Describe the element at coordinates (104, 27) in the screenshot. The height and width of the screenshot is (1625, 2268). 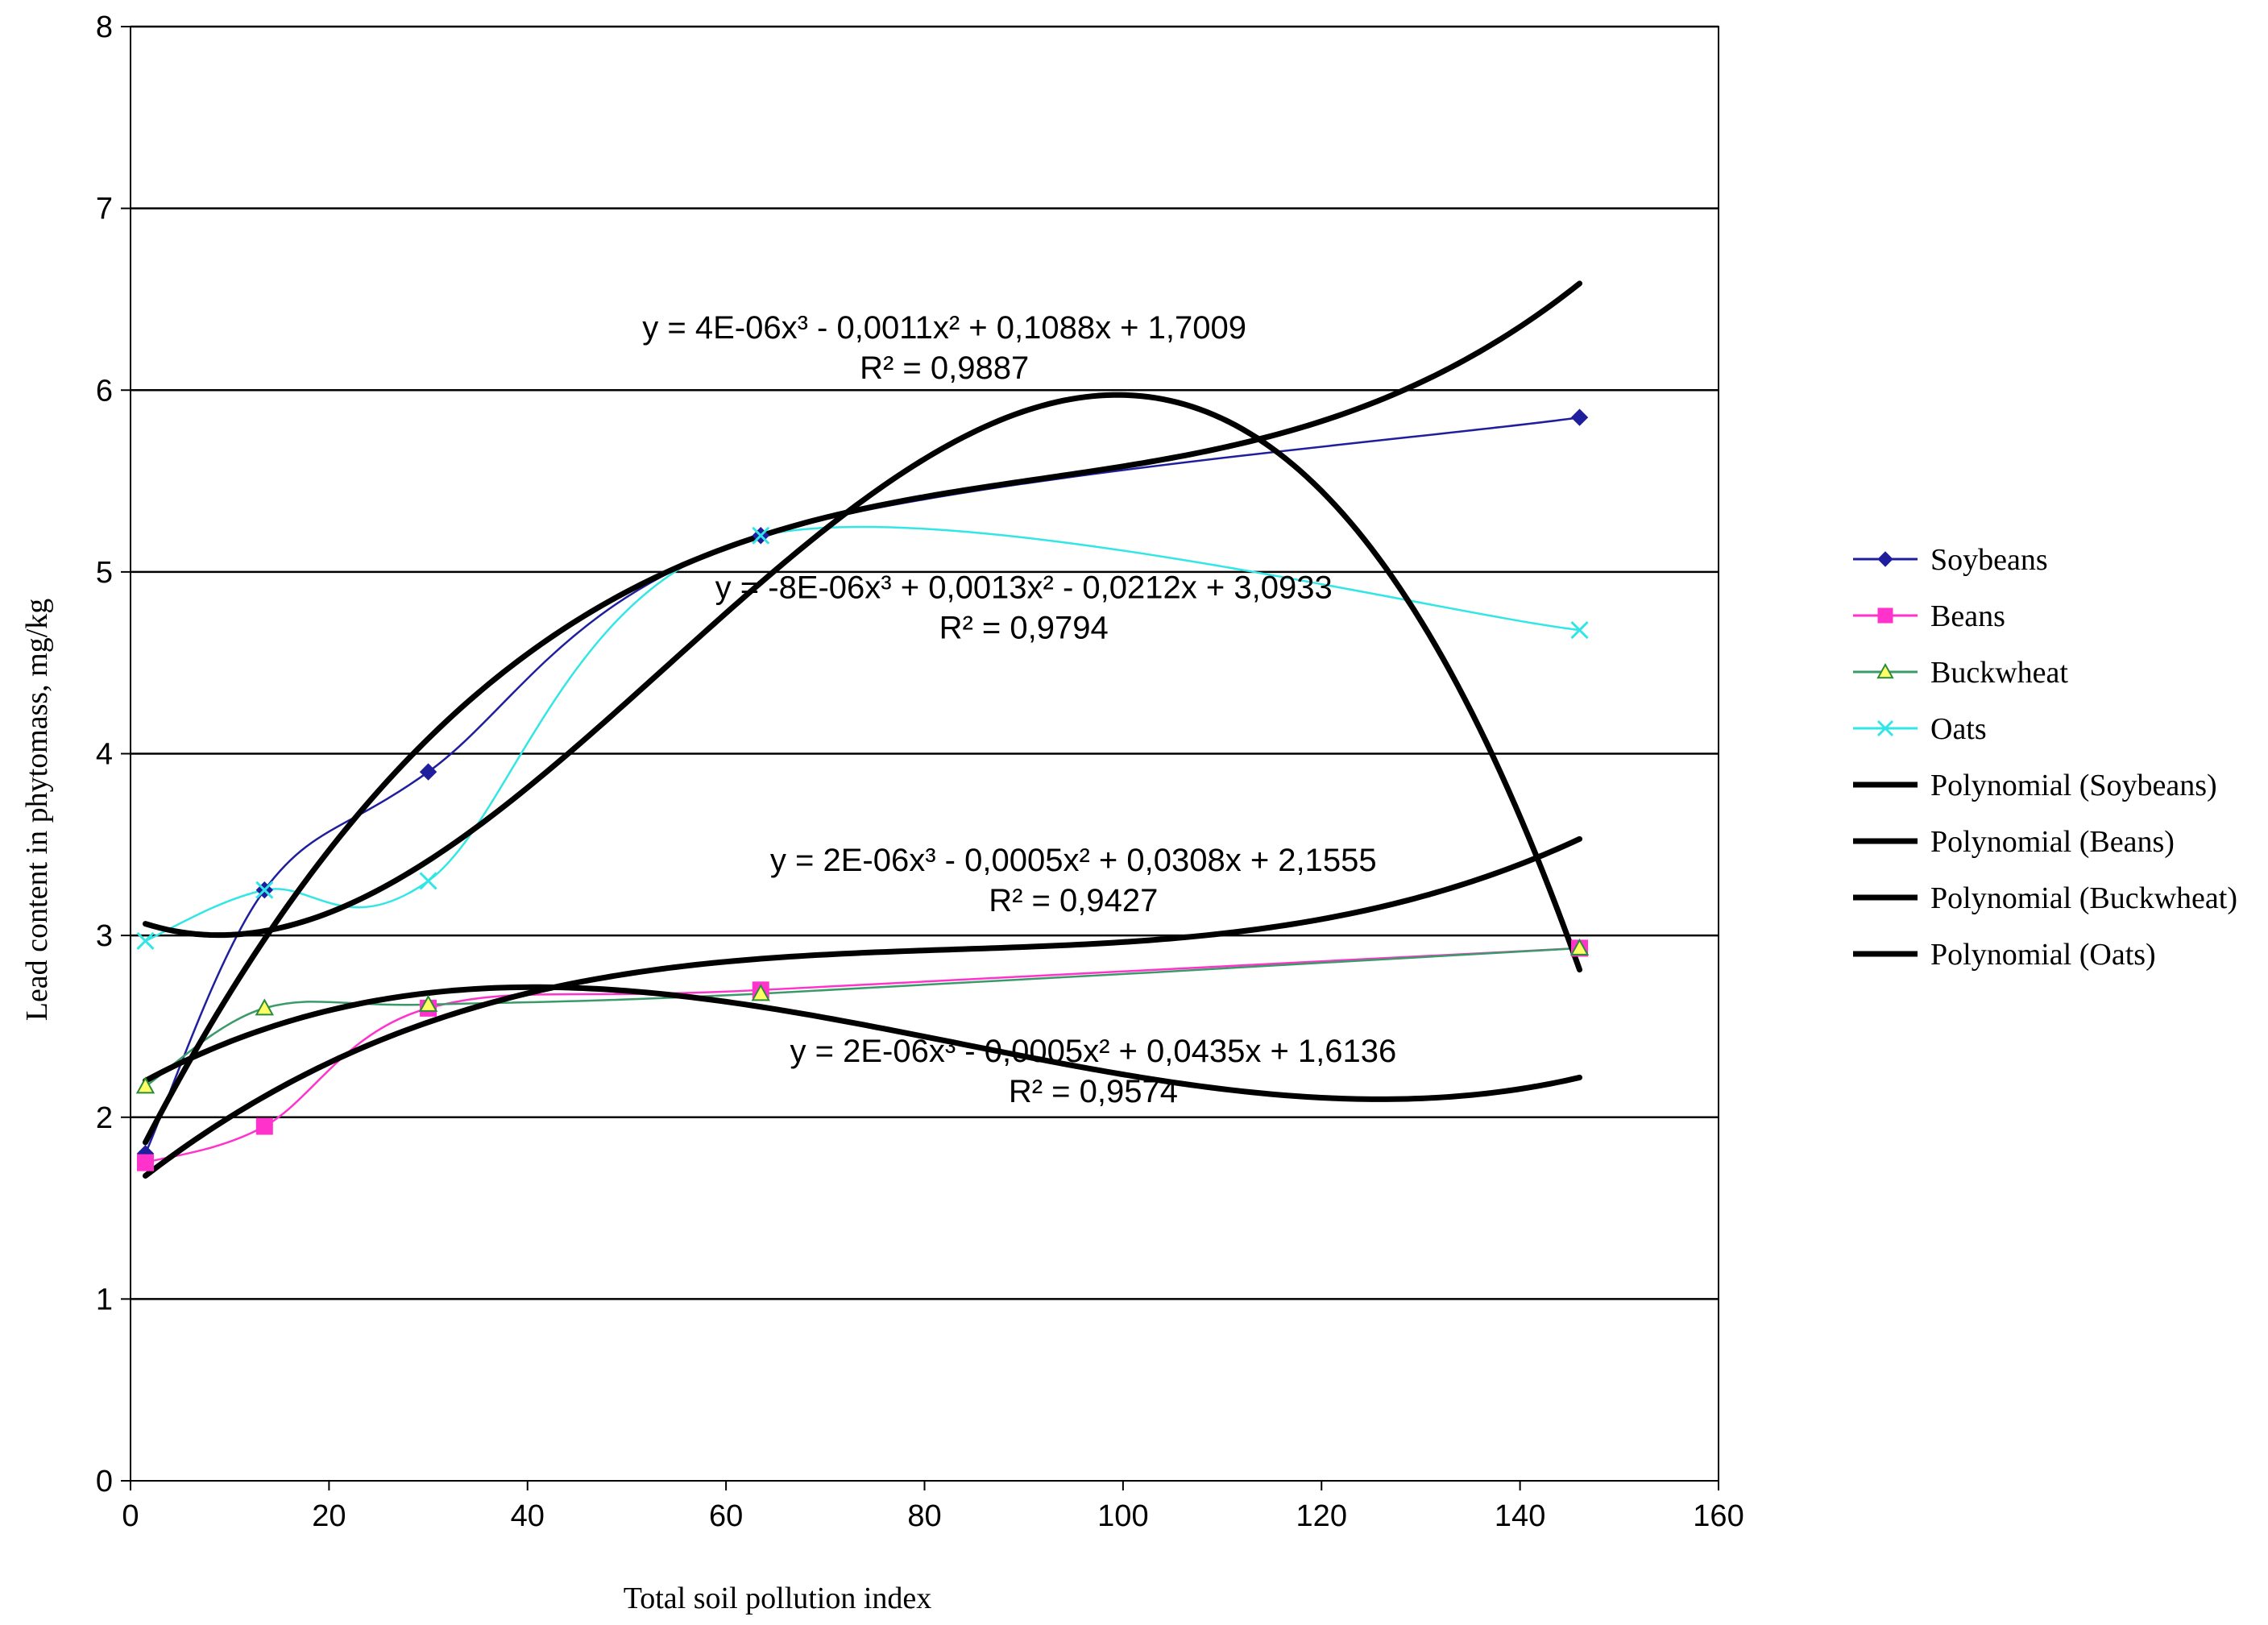
I see `y-tick-label: 8` at that location.